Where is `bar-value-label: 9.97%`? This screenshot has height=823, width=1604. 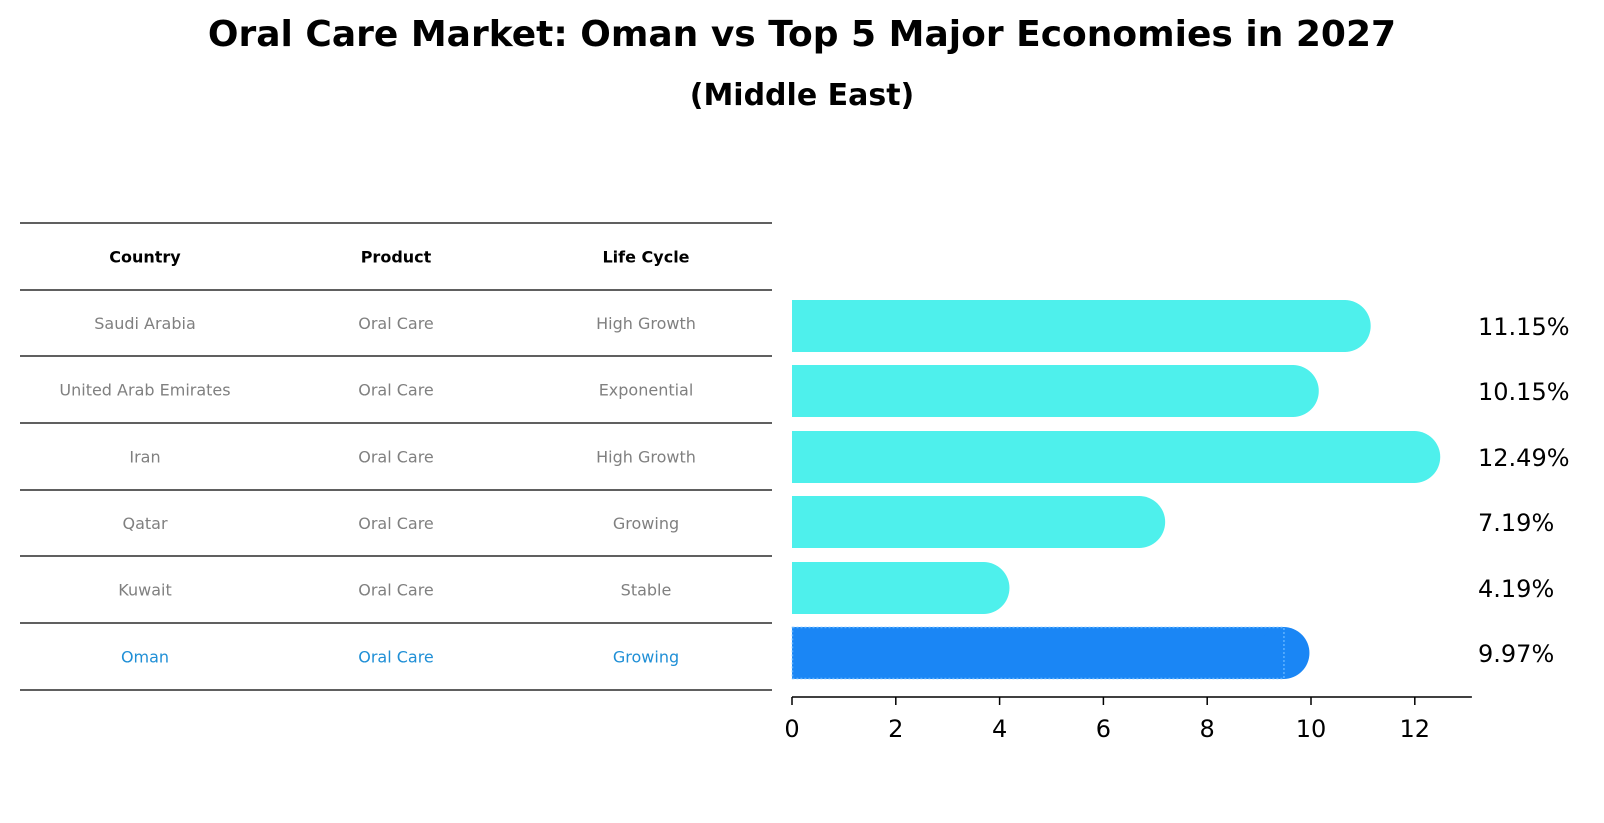 bar-value-label: 9.97% is located at coordinates (1516, 654).